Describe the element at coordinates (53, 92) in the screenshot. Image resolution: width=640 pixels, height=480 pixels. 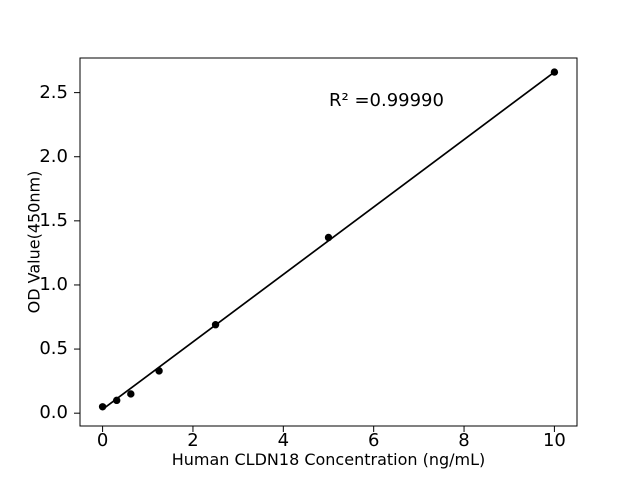
I see `y-tick-label: 2.5` at that location.